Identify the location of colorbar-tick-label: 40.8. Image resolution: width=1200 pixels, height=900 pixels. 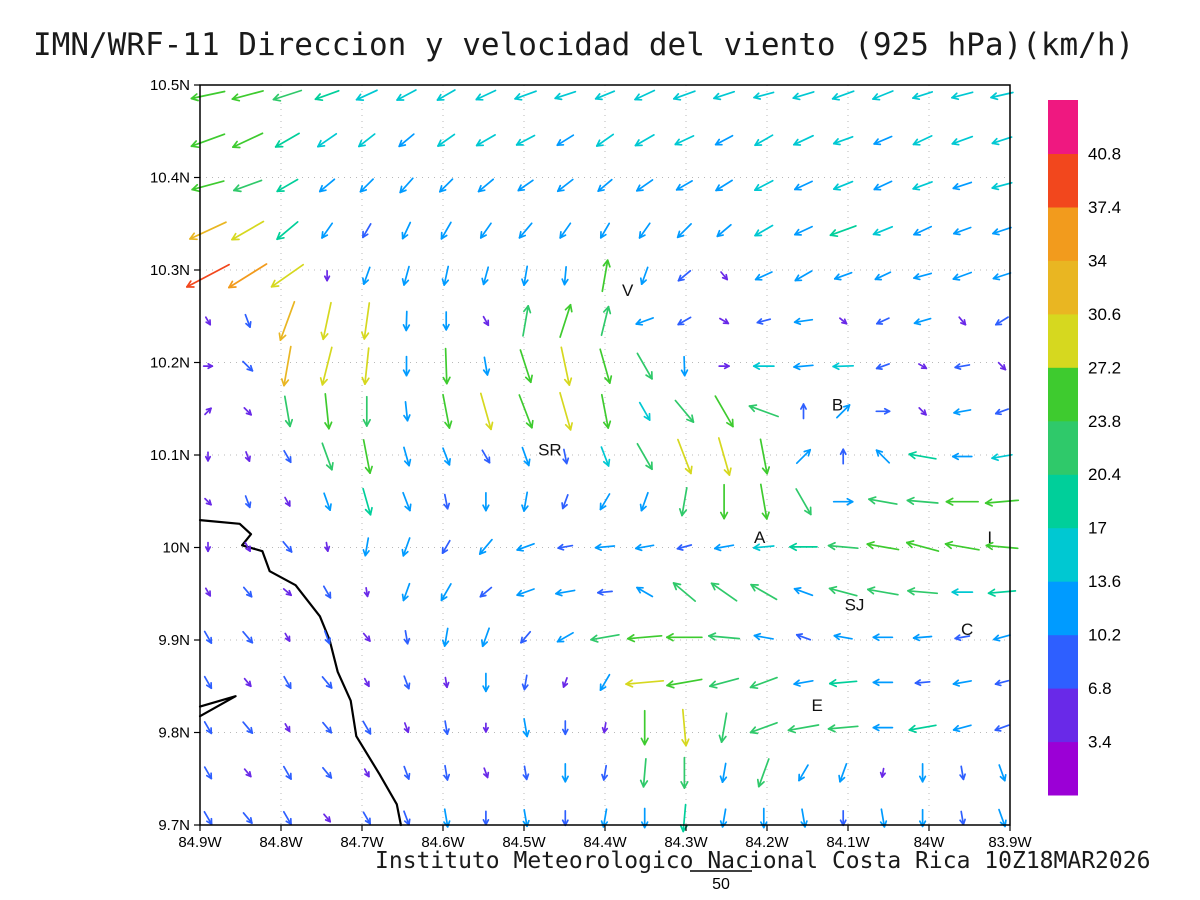
(1104, 154).